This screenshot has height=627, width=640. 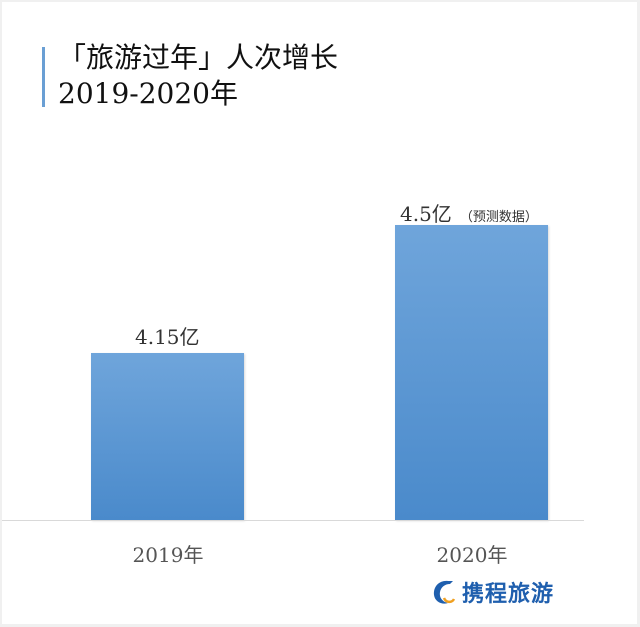 I want to click on dolphin-logo-icon, so click(x=444, y=592).